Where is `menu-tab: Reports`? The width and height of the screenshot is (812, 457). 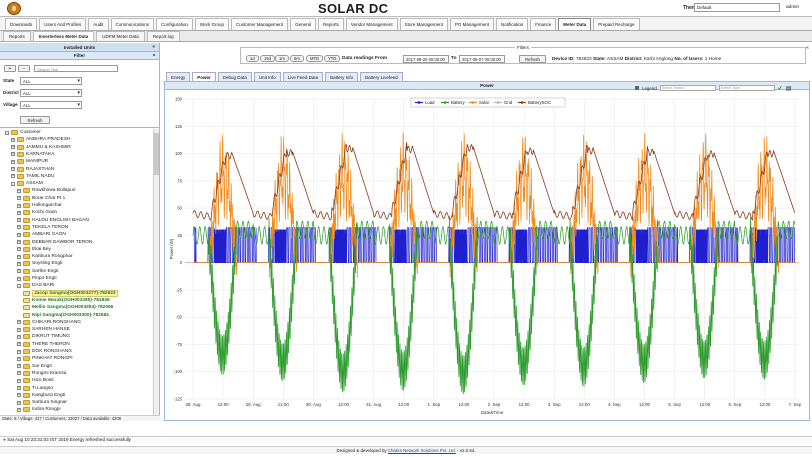 menu-tab: Reports is located at coordinates (331, 24).